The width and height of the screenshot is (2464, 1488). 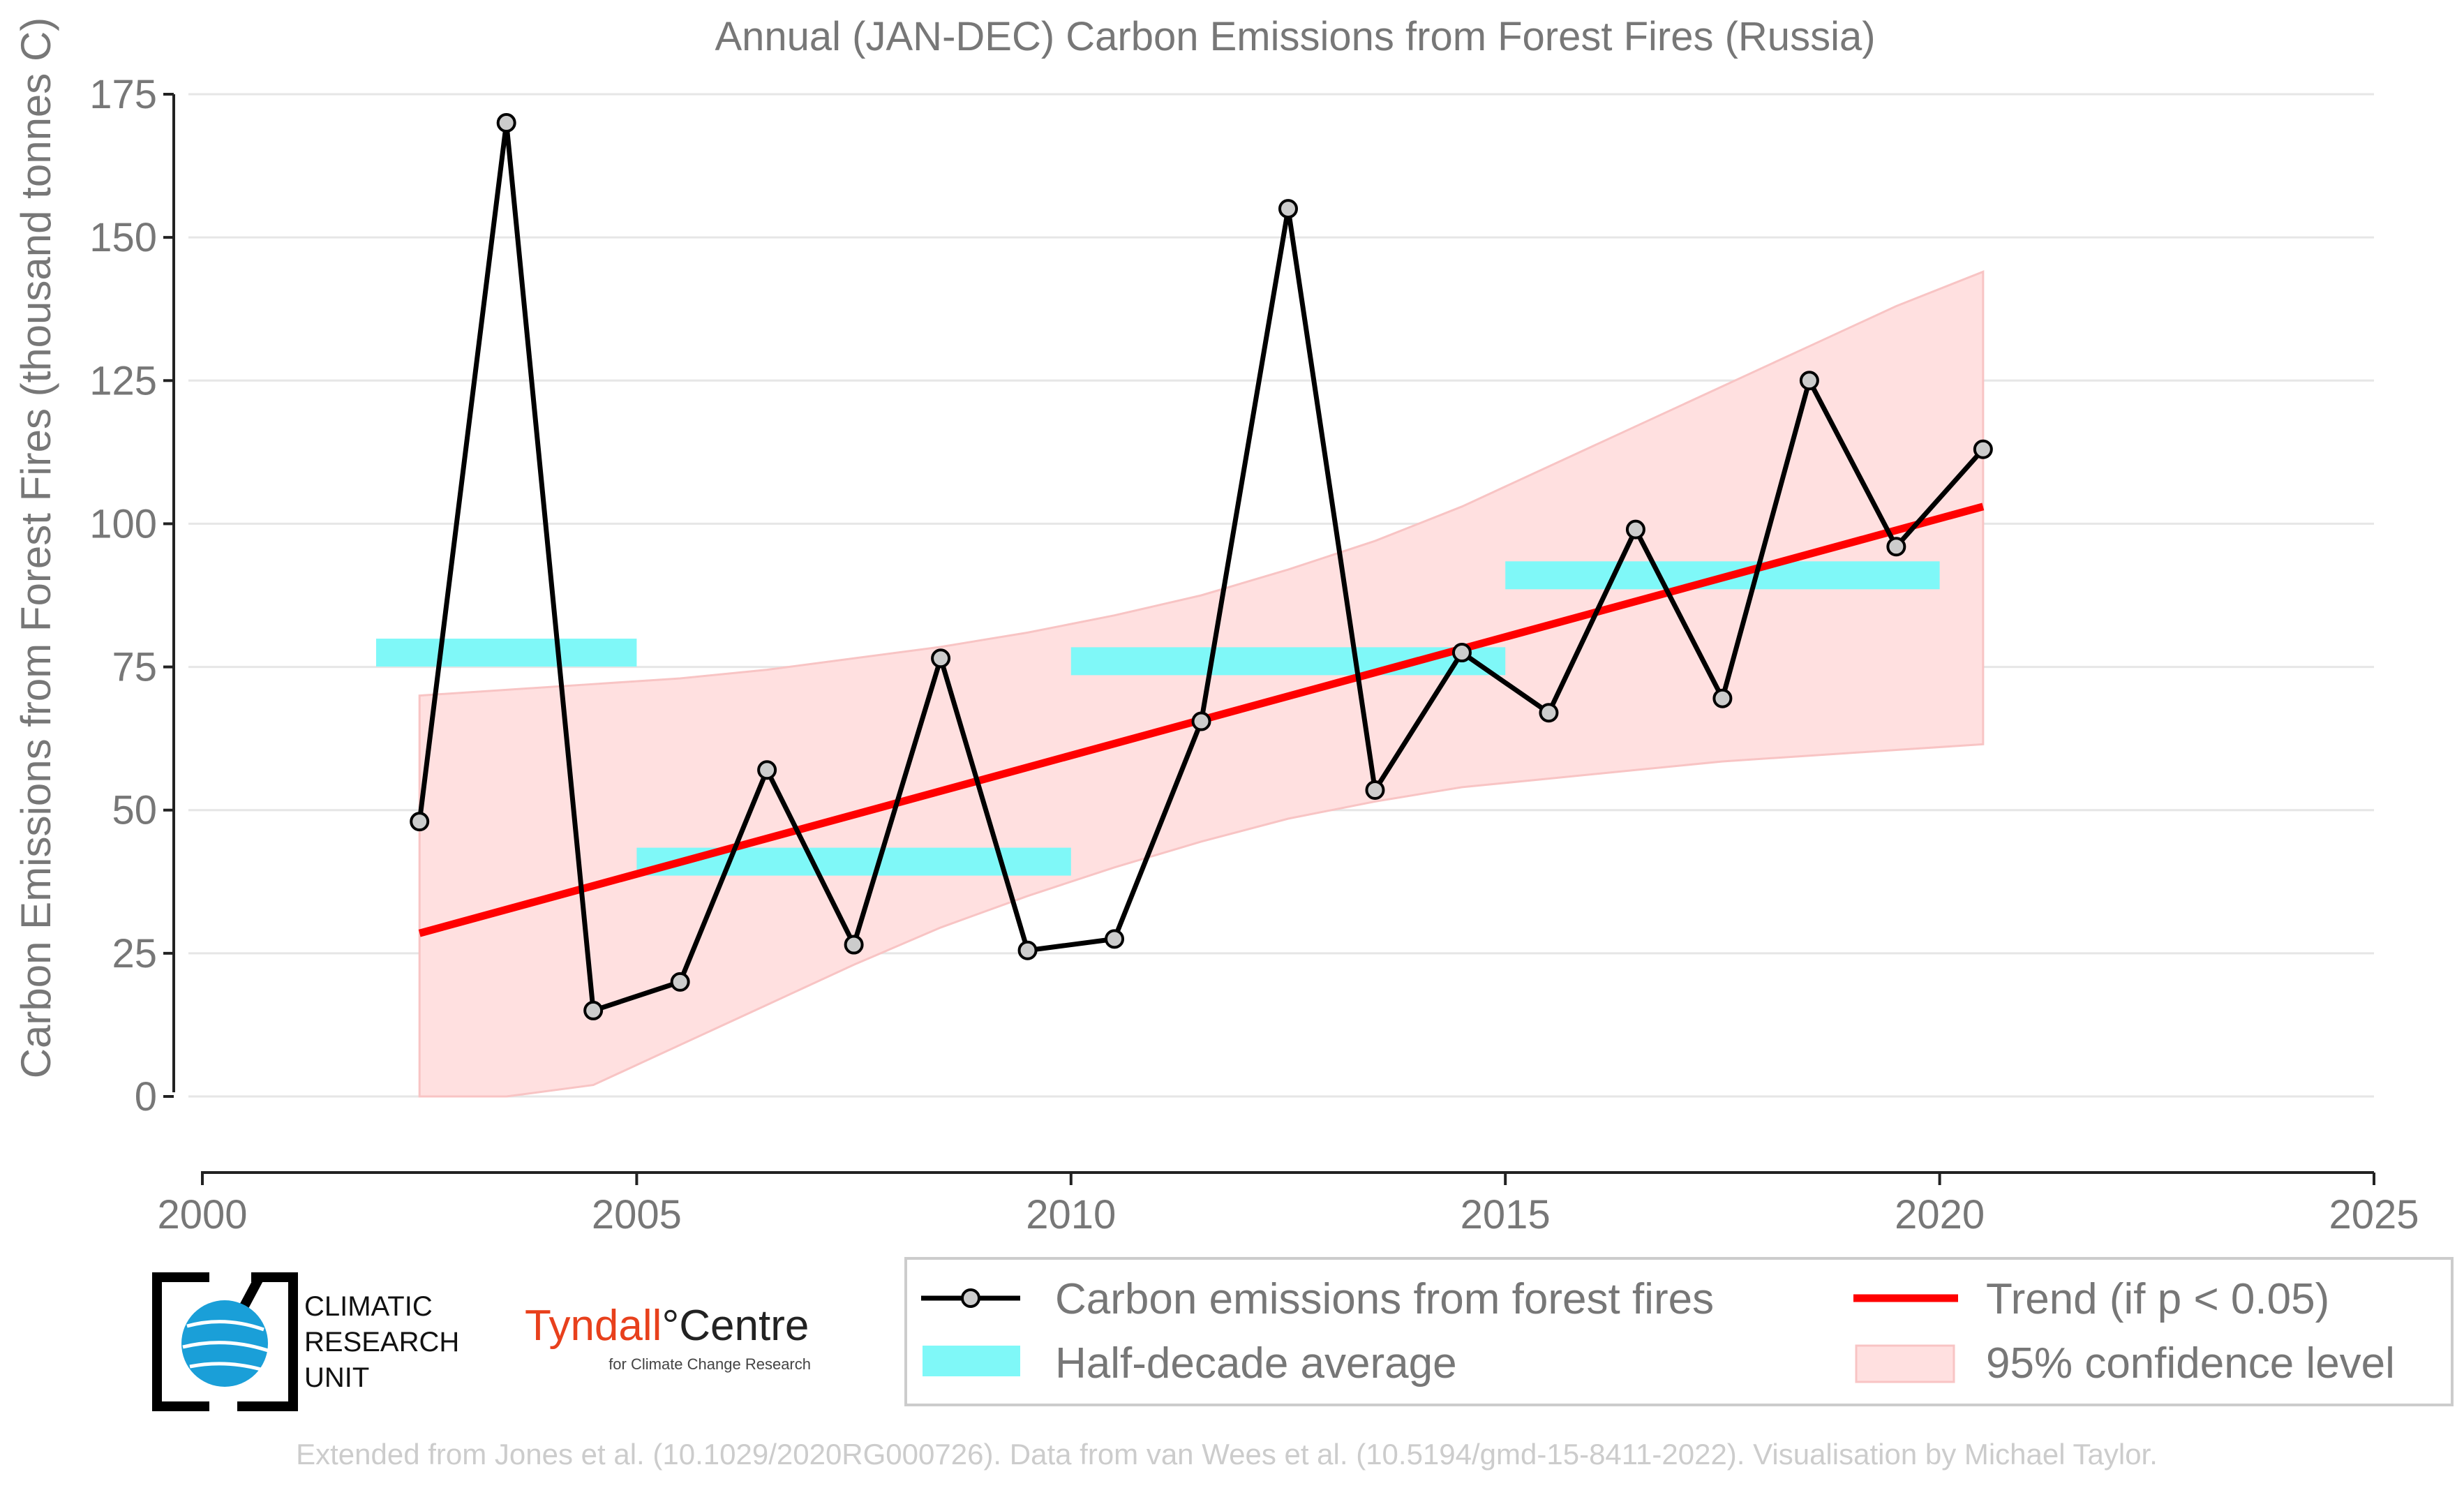 I want to click on y-tick-label-0: 0, so click(x=146, y=1096).